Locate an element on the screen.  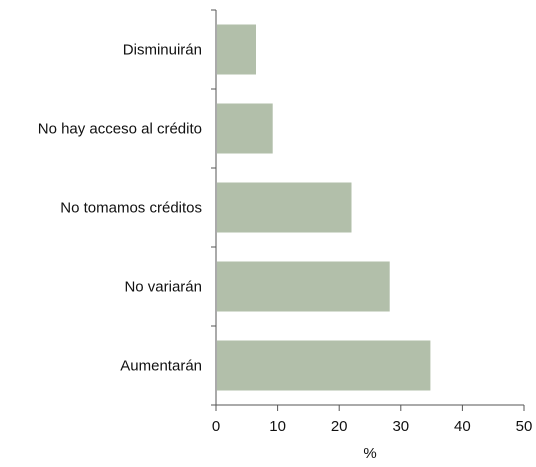
bar-no-variaran is located at coordinates (303, 286).